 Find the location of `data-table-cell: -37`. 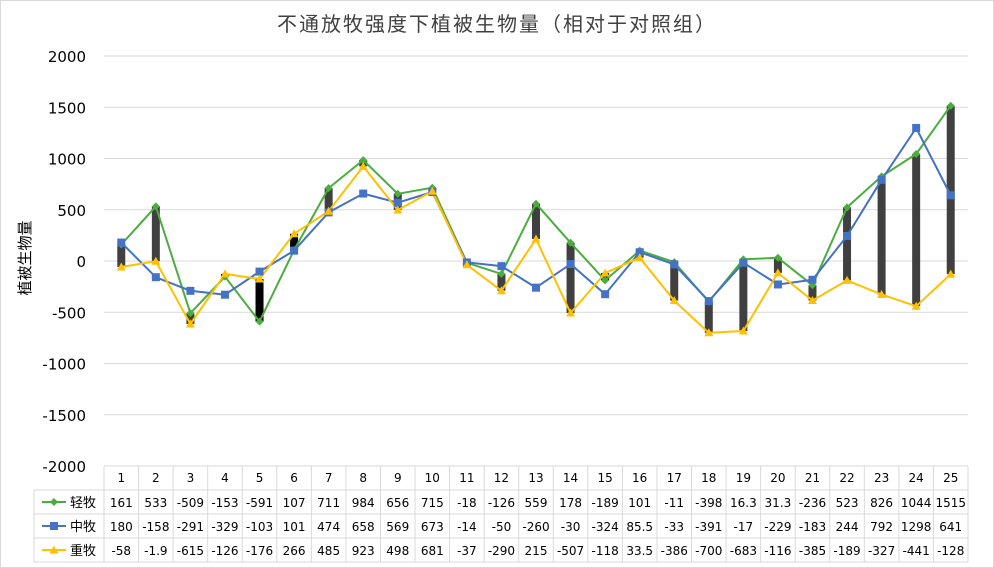

data-table-cell: -37 is located at coordinates (467, 551).